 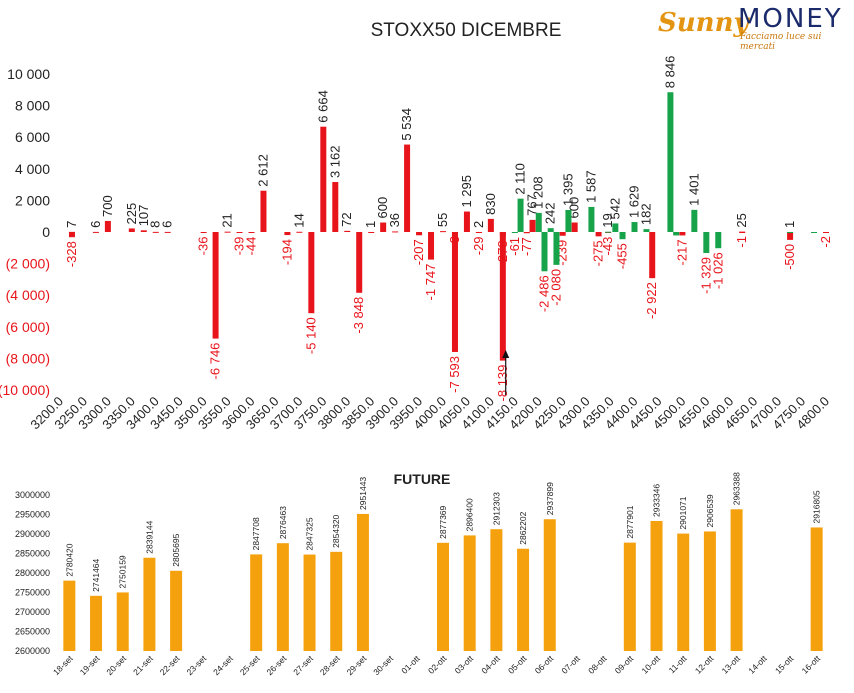 I want to click on data-label: 8 846, so click(x=669, y=72).